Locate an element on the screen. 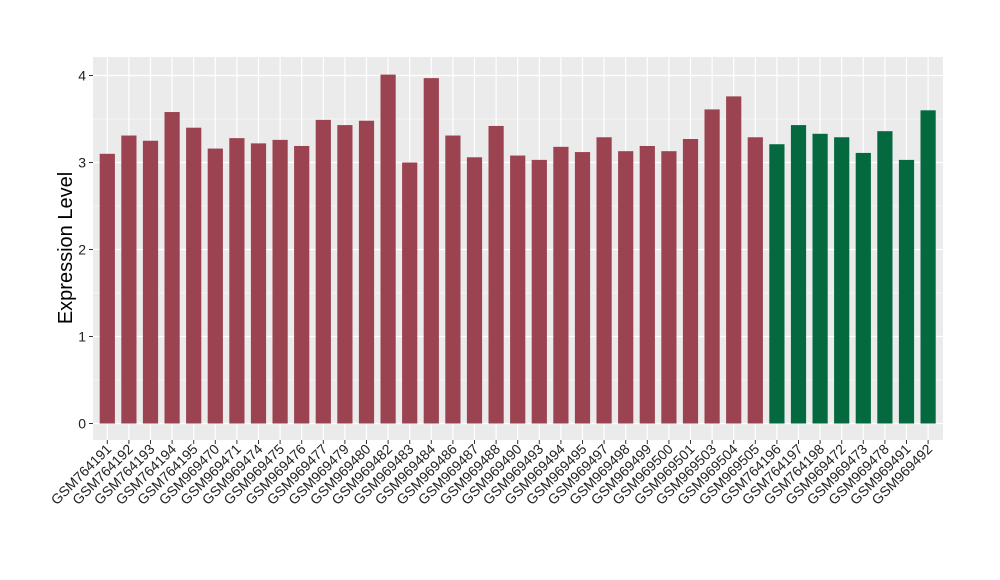  bar-GSM969494 is located at coordinates (561, 285).